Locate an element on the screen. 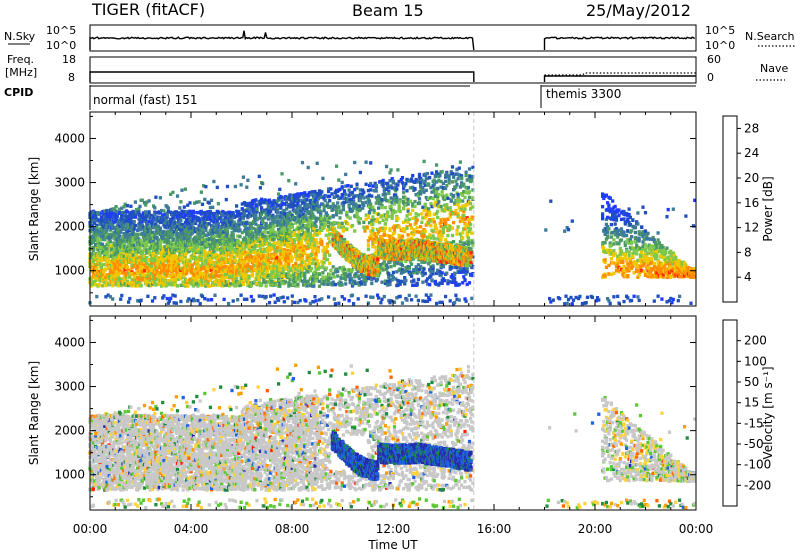 The height and width of the screenshot is (554, 800). freq-trace is located at coordinates (392, 76).